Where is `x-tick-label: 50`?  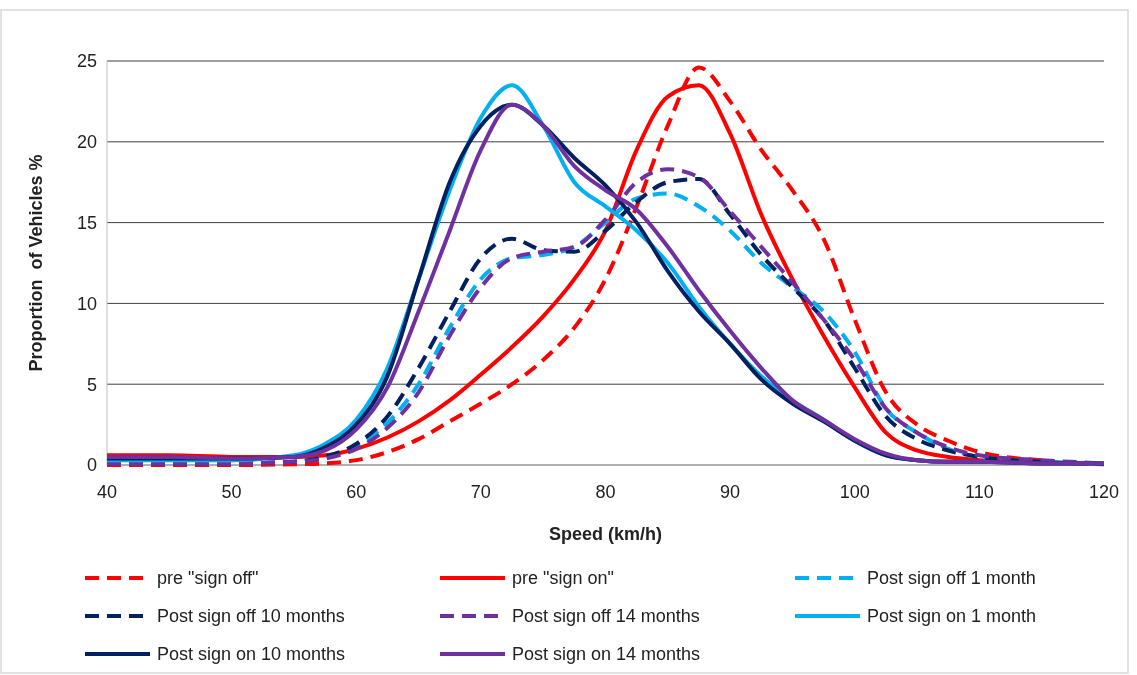
x-tick-label: 50 is located at coordinates (231, 492).